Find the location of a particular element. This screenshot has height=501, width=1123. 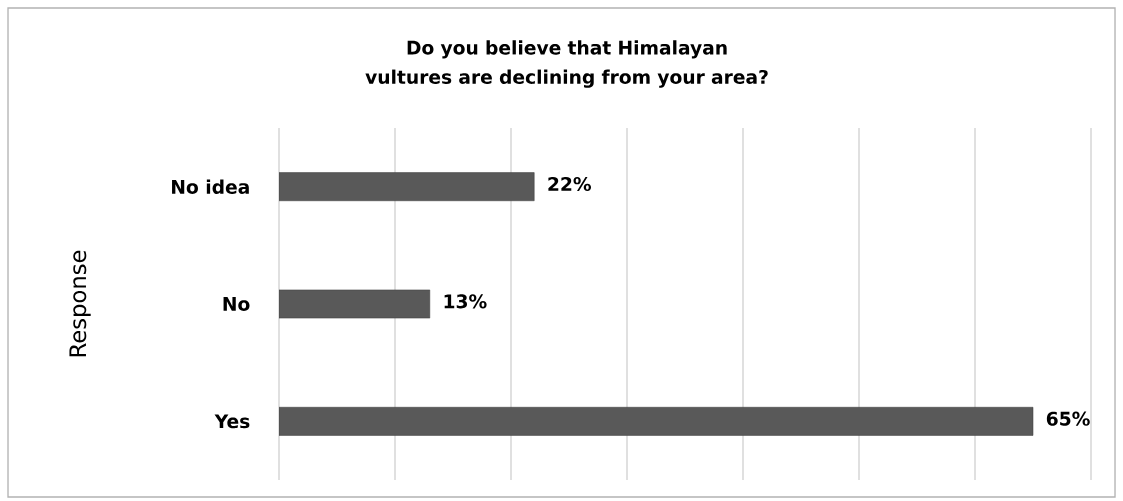

data-label: 13% is located at coordinates (465, 301).